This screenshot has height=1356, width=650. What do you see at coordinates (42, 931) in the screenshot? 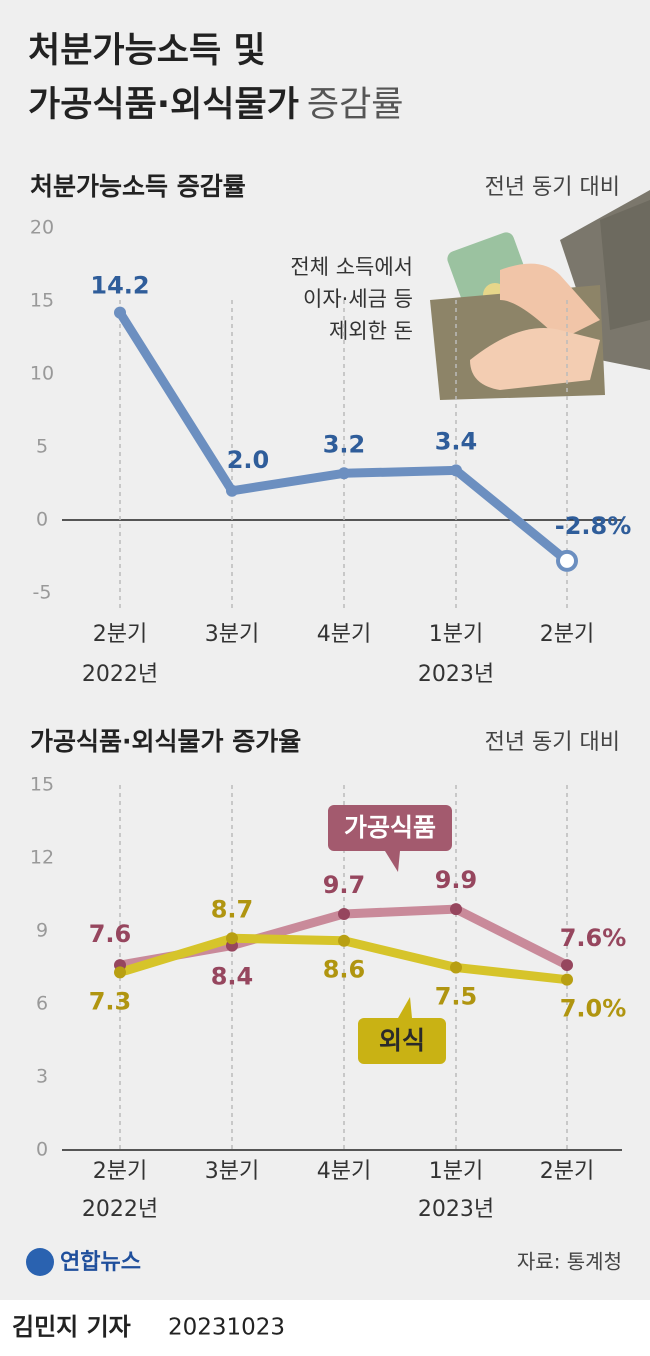
I see `y-tick-label: 9` at bounding box center [42, 931].